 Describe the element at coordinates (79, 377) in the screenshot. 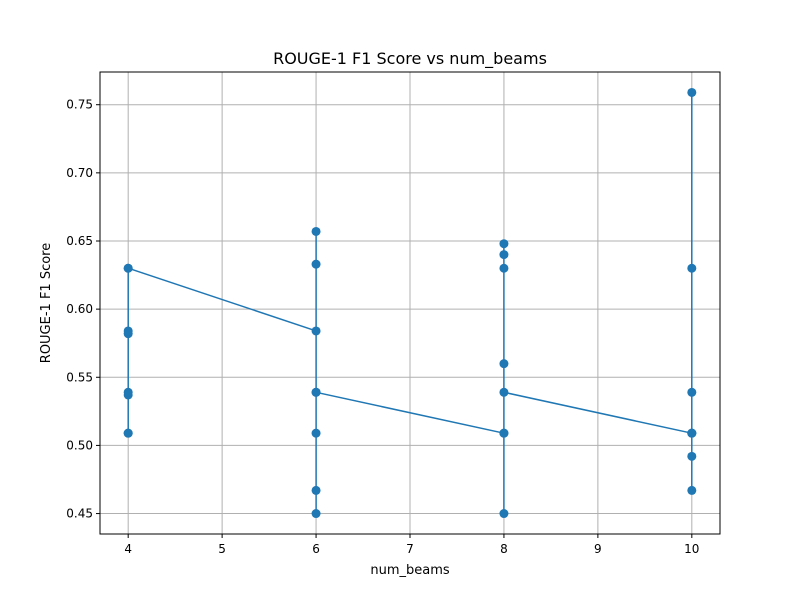

I see `y-tick-label: 0.55` at that location.